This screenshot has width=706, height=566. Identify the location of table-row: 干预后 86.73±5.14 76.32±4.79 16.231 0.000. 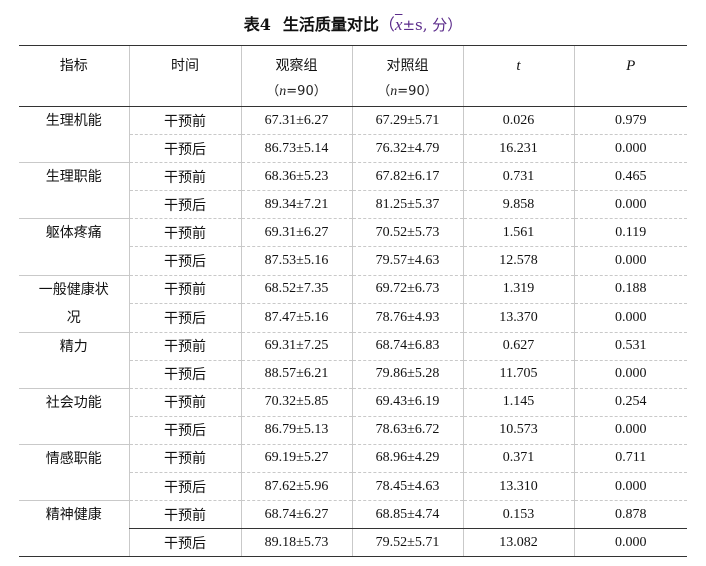
(353, 149).